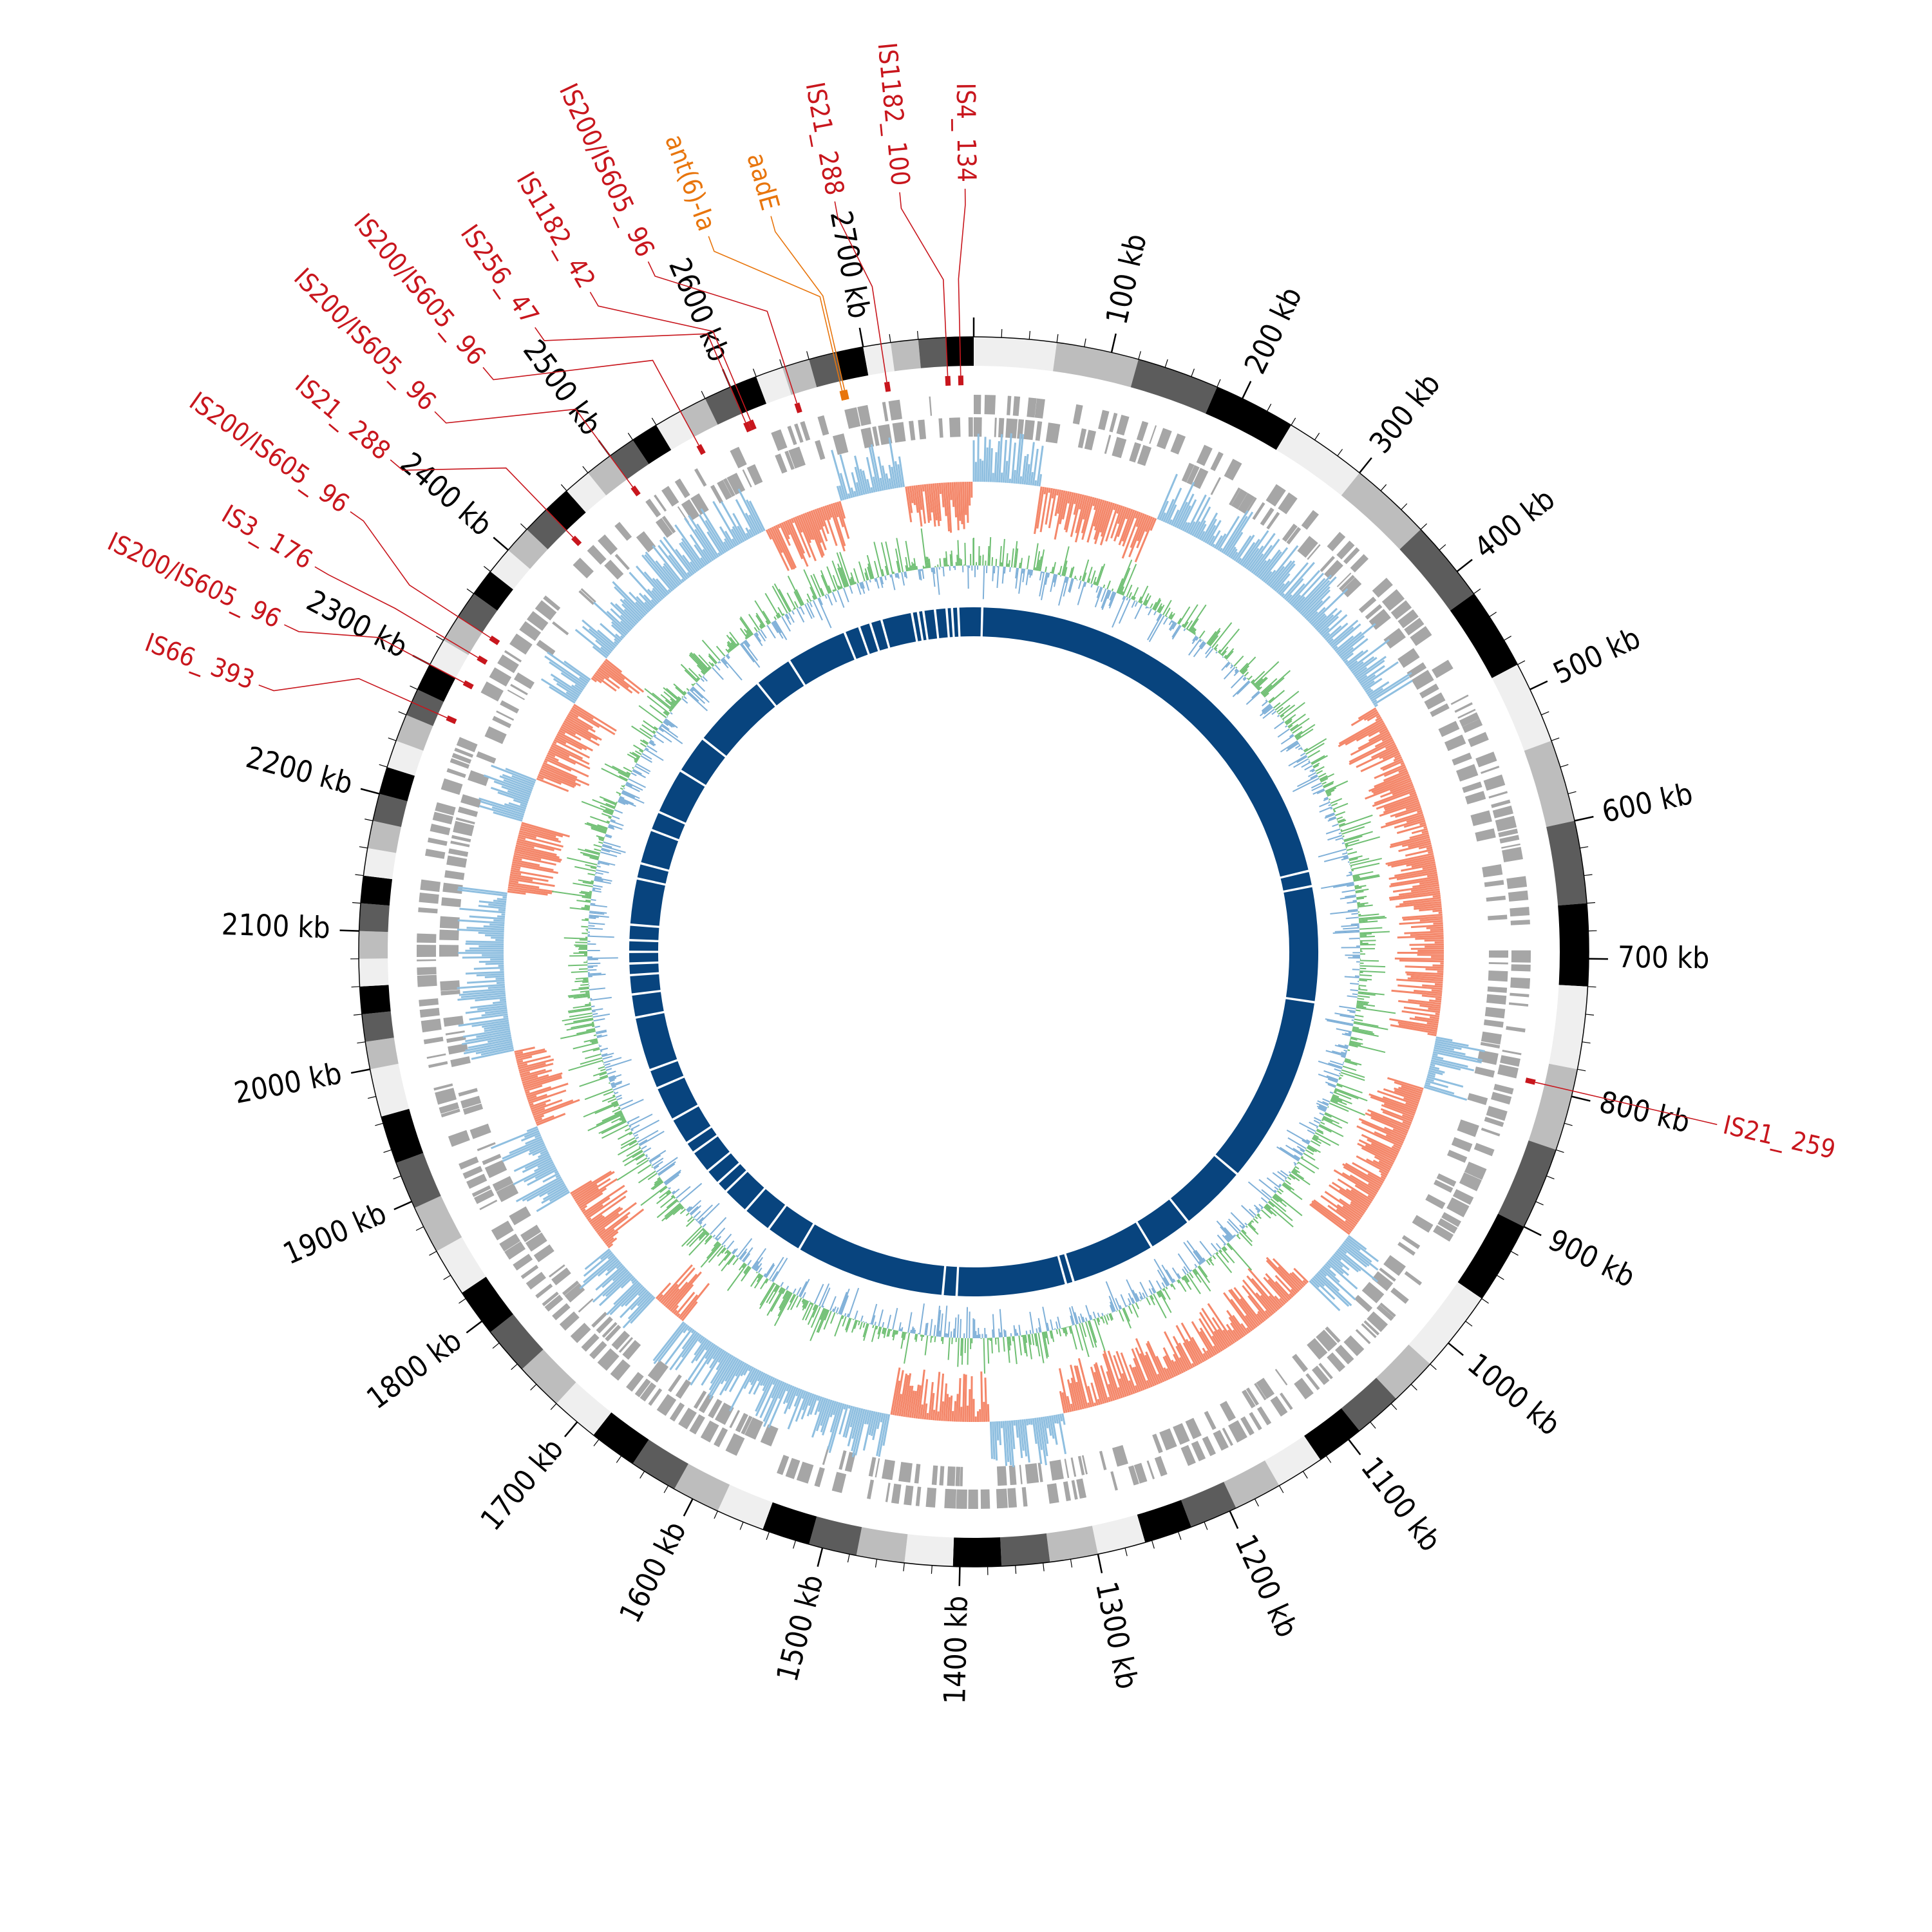 The height and width of the screenshot is (1932, 1932). I want to click on contig-segment, so click(917, 626).